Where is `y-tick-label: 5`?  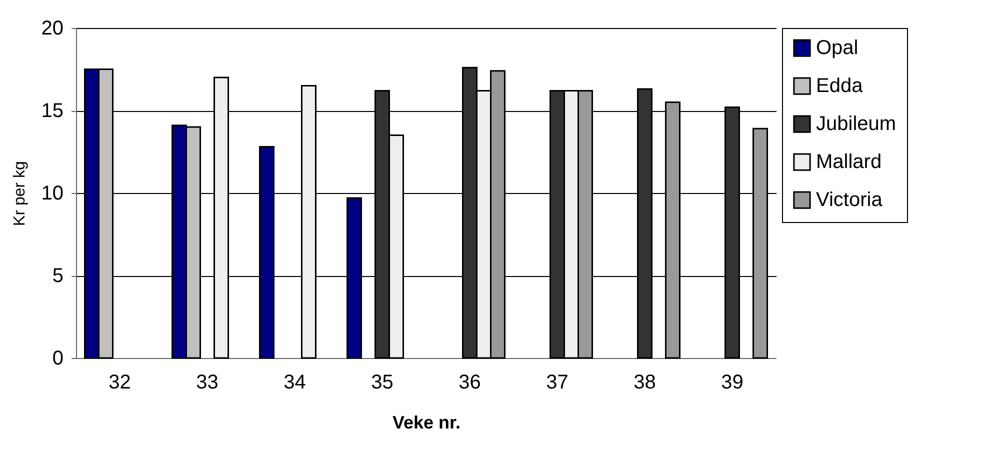 y-tick-label: 5 is located at coordinates (58, 276).